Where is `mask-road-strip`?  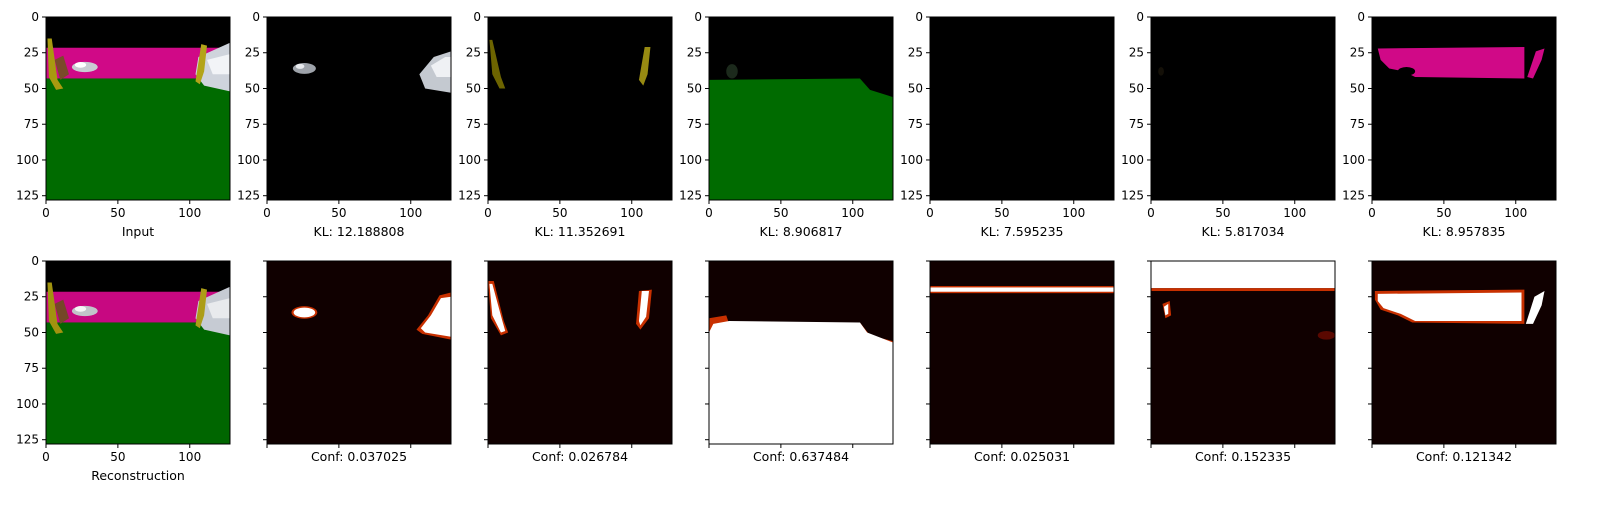 mask-road-strip is located at coordinates (1535, 307).